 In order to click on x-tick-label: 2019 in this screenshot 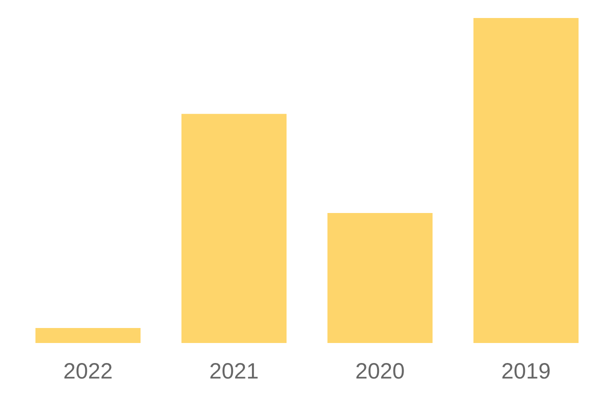, I will do `click(526, 371)`.